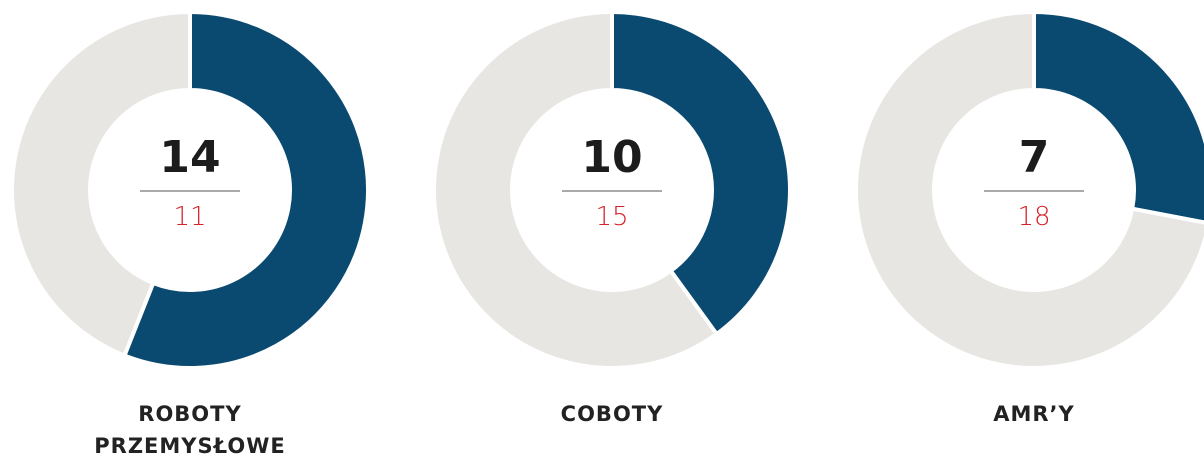 This screenshot has width=1204, height=468. I want to click on center-value: 14, so click(190, 157).